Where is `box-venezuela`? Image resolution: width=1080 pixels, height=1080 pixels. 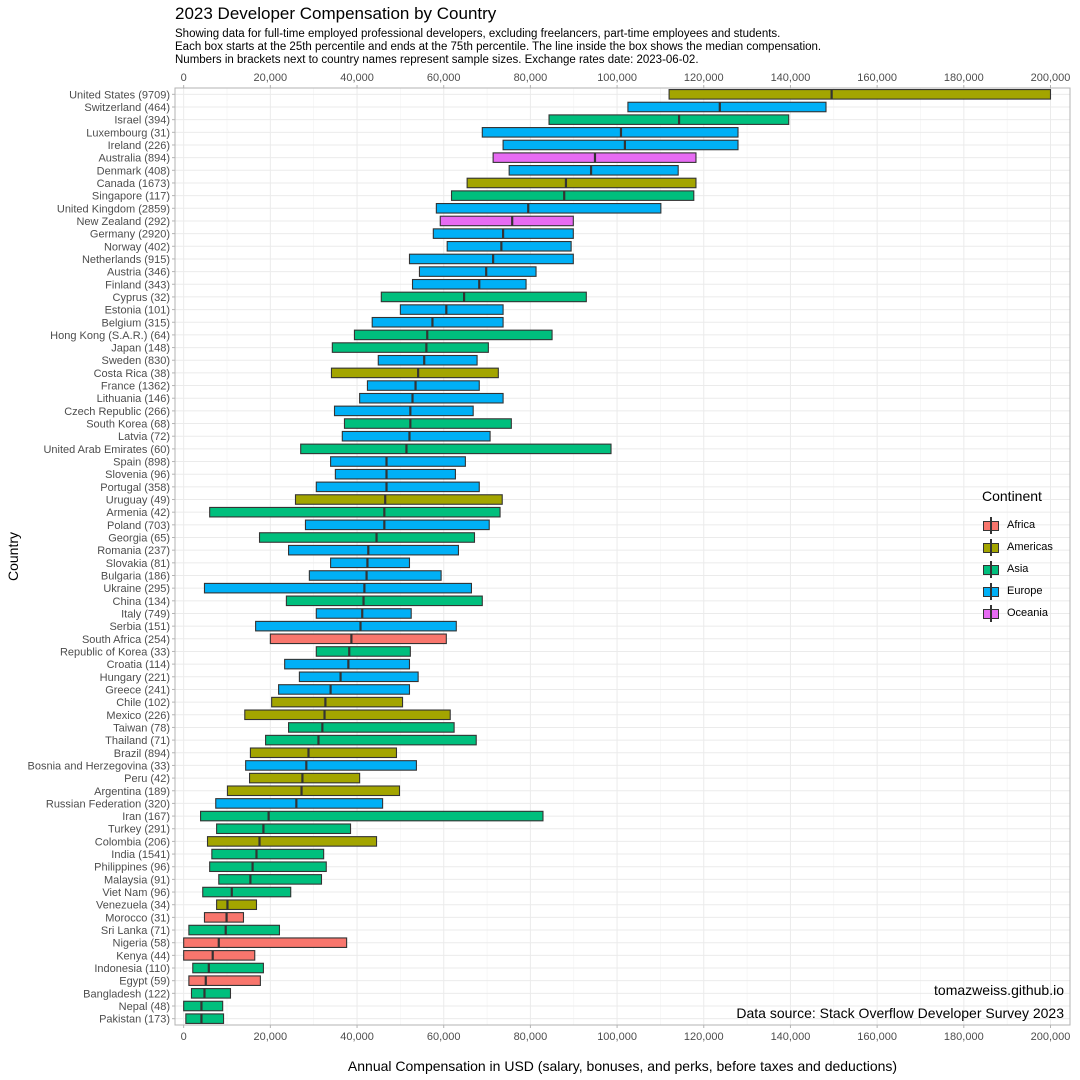 box-venezuela is located at coordinates (237, 905).